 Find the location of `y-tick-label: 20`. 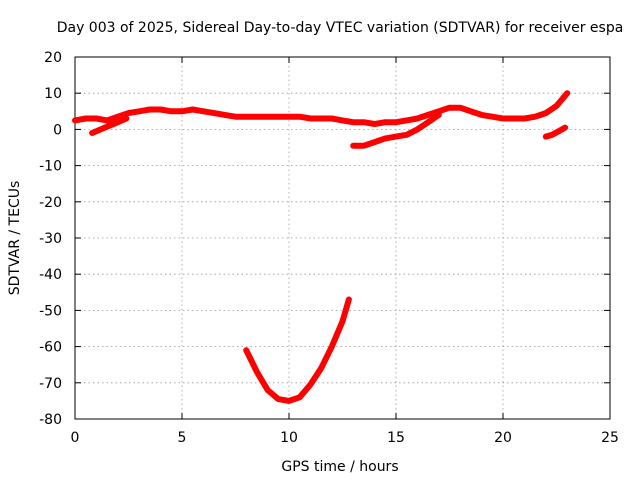

y-tick-label: 20 is located at coordinates (53, 58).